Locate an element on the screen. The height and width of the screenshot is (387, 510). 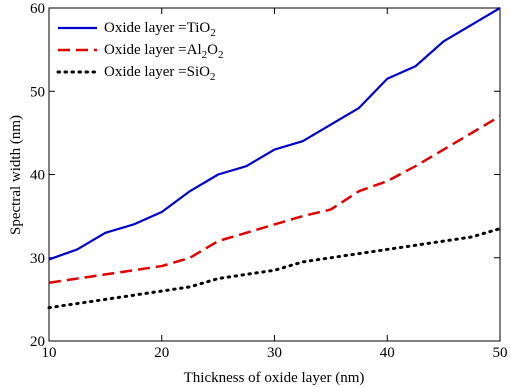
x-tick-label: 20 is located at coordinates (161, 353).